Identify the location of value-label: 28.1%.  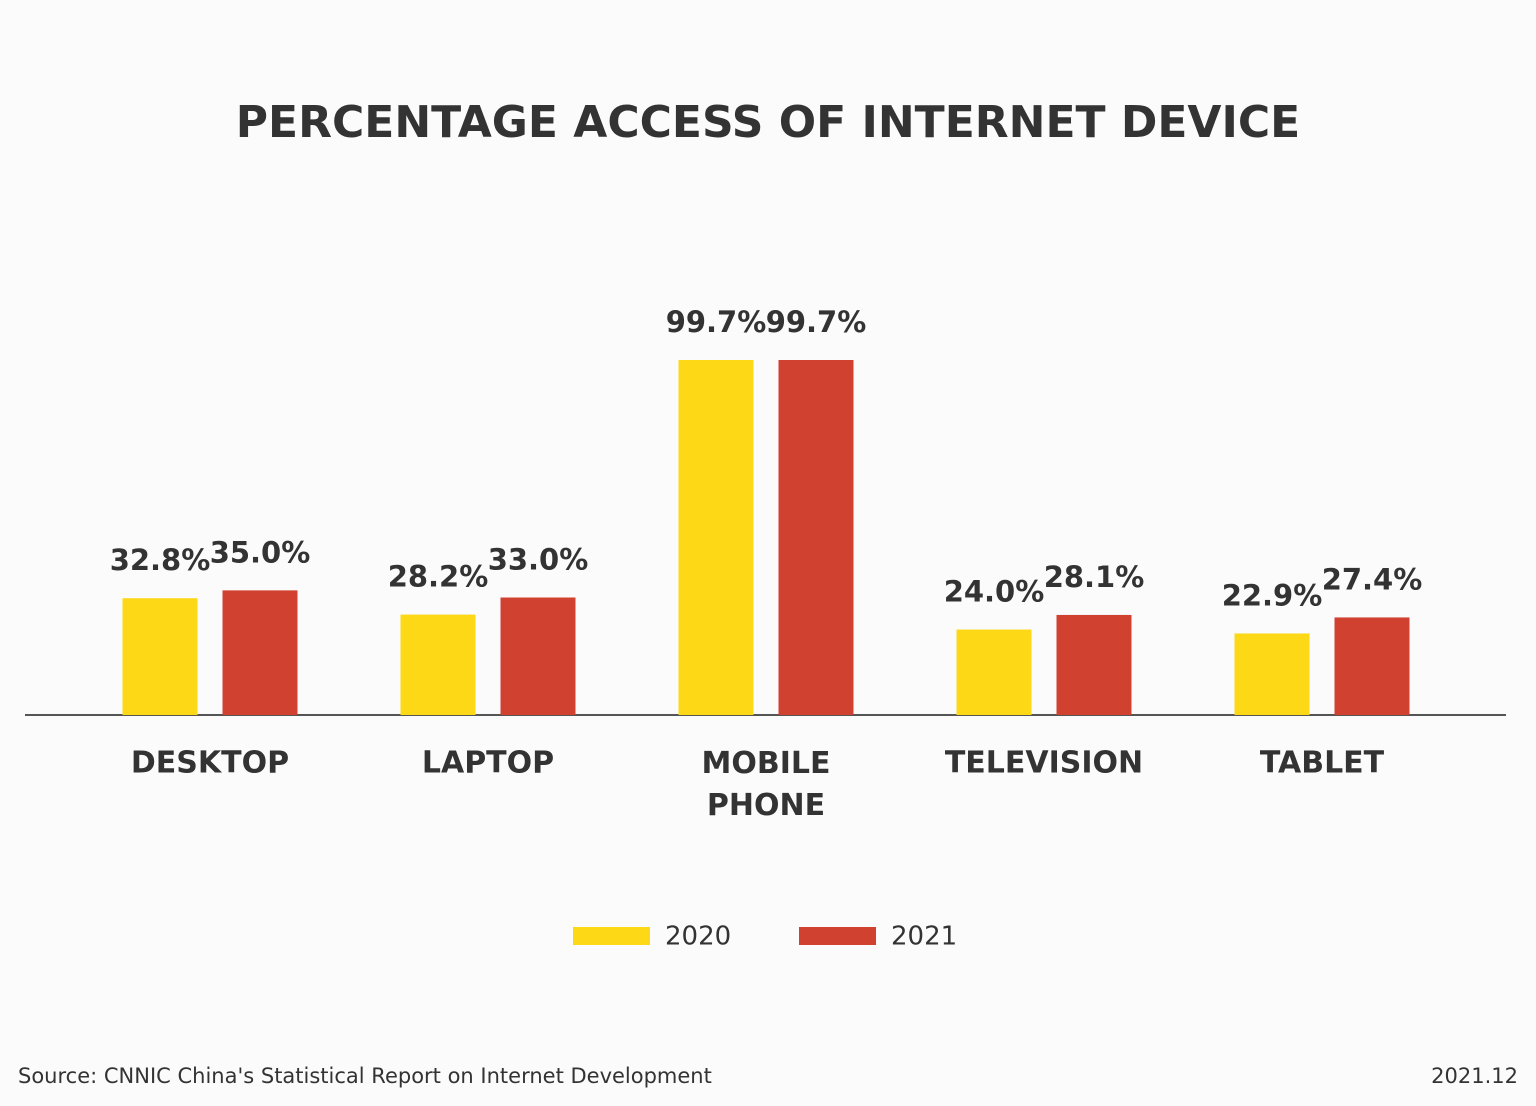
(1094, 577).